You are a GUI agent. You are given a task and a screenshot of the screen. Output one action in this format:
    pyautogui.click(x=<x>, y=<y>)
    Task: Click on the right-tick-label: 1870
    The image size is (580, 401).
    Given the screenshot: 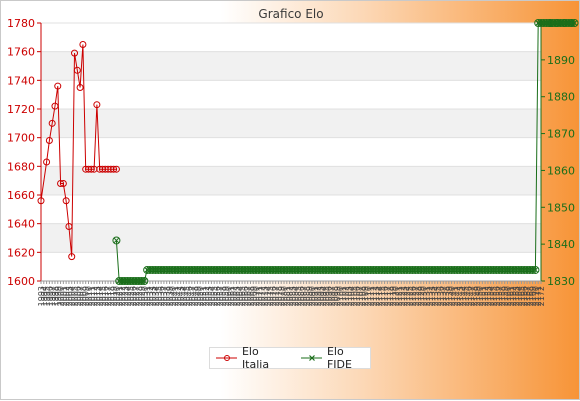 What is the action you would take?
    pyautogui.click(x=561, y=134)
    